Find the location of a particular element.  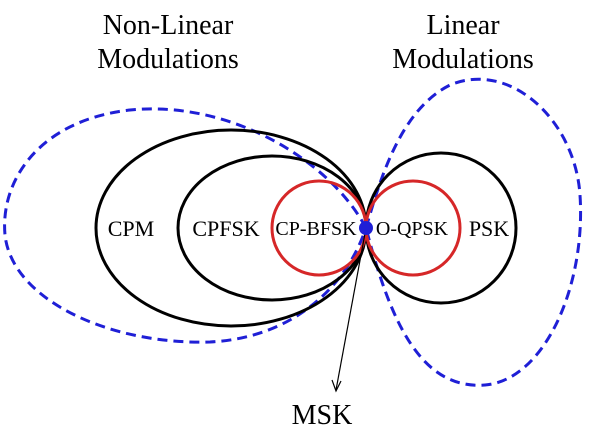

label-cpbfsk: CP-BFSK is located at coordinates (316, 229).